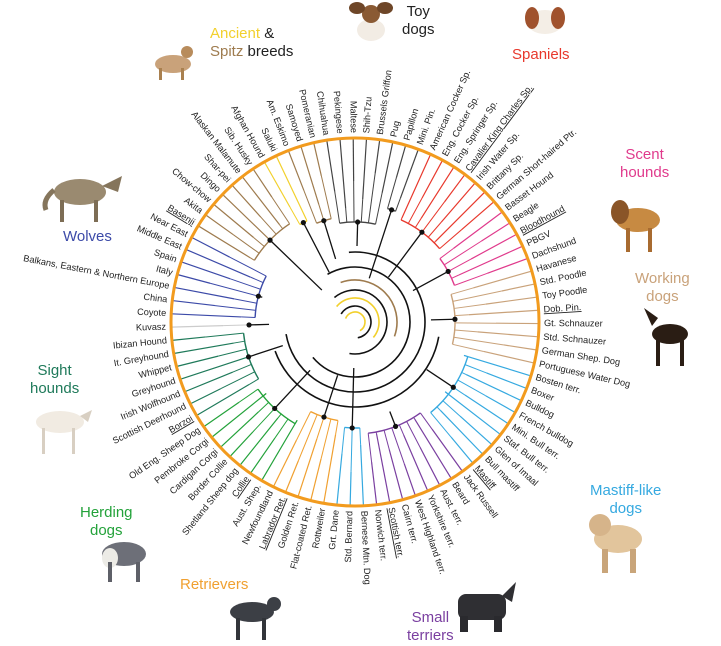 This screenshot has width=721, height=646. Describe the element at coordinates (418, 11) in the screenshot. I see `toy-line1: Toy` at that location.